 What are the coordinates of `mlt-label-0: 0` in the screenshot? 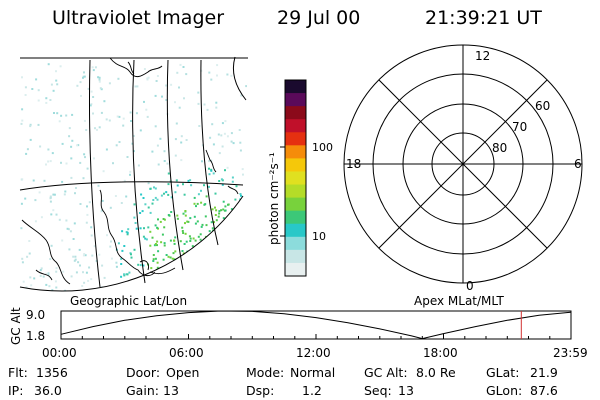 It's located at (470, 286).